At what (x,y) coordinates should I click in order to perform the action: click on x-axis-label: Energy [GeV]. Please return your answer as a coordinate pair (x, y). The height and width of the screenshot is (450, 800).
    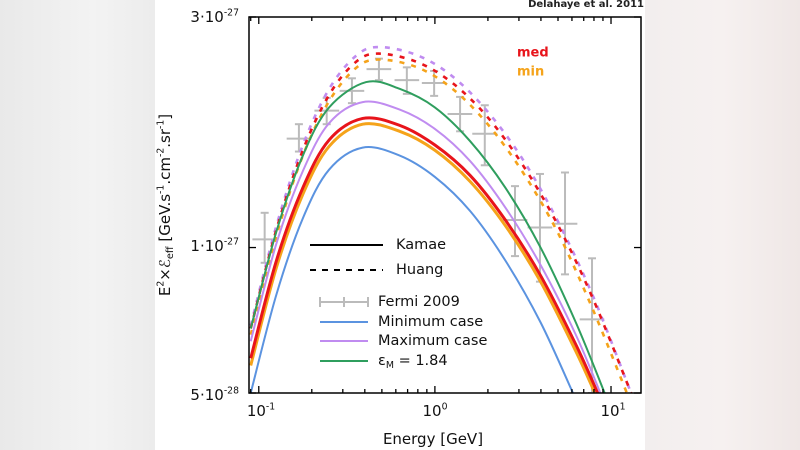
    Looking at the image, I should click on (433, 439).